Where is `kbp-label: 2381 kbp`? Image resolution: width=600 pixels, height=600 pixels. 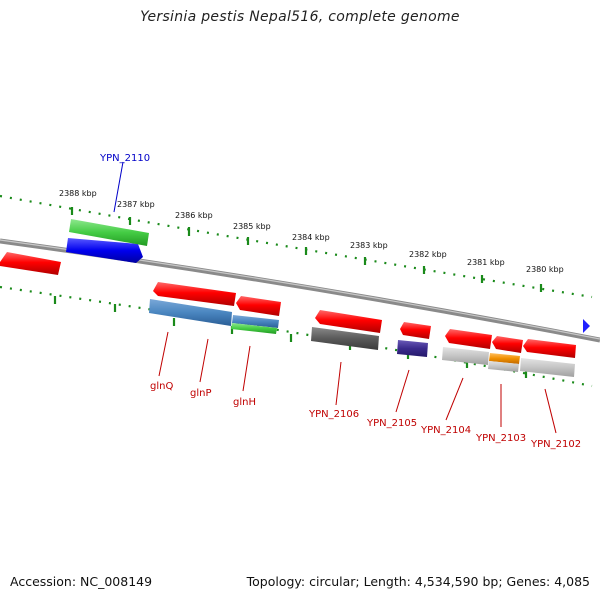
kbp-label: 2381 kbp is located at coordinates (486, 262).